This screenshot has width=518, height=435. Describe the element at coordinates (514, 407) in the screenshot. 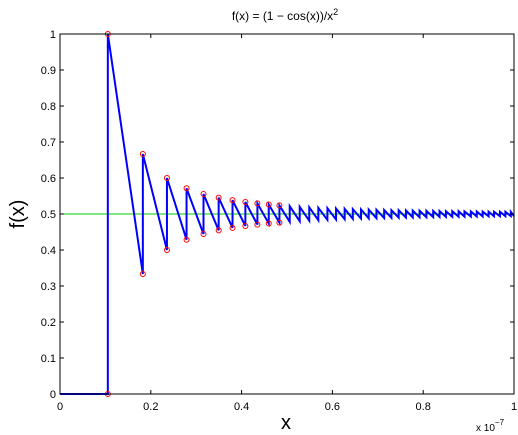

I see `x-tick-label: 1` at that location.